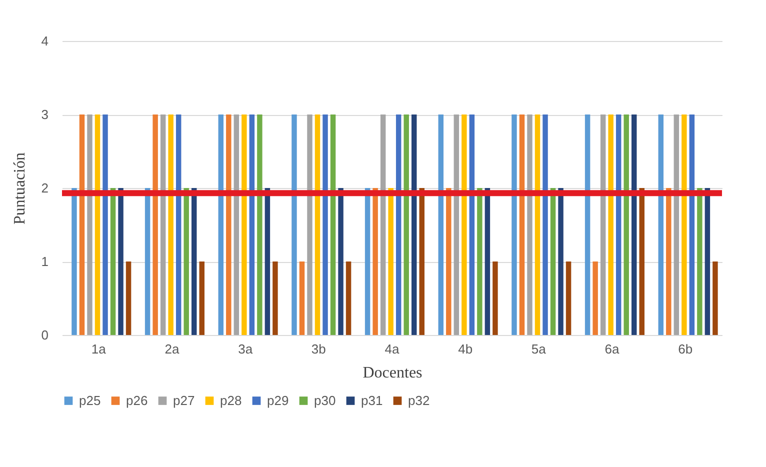  What do you see at coordinates (372, 400) in the screenshot?
I see `legend-label: p31` at bounding box center [372, 400].